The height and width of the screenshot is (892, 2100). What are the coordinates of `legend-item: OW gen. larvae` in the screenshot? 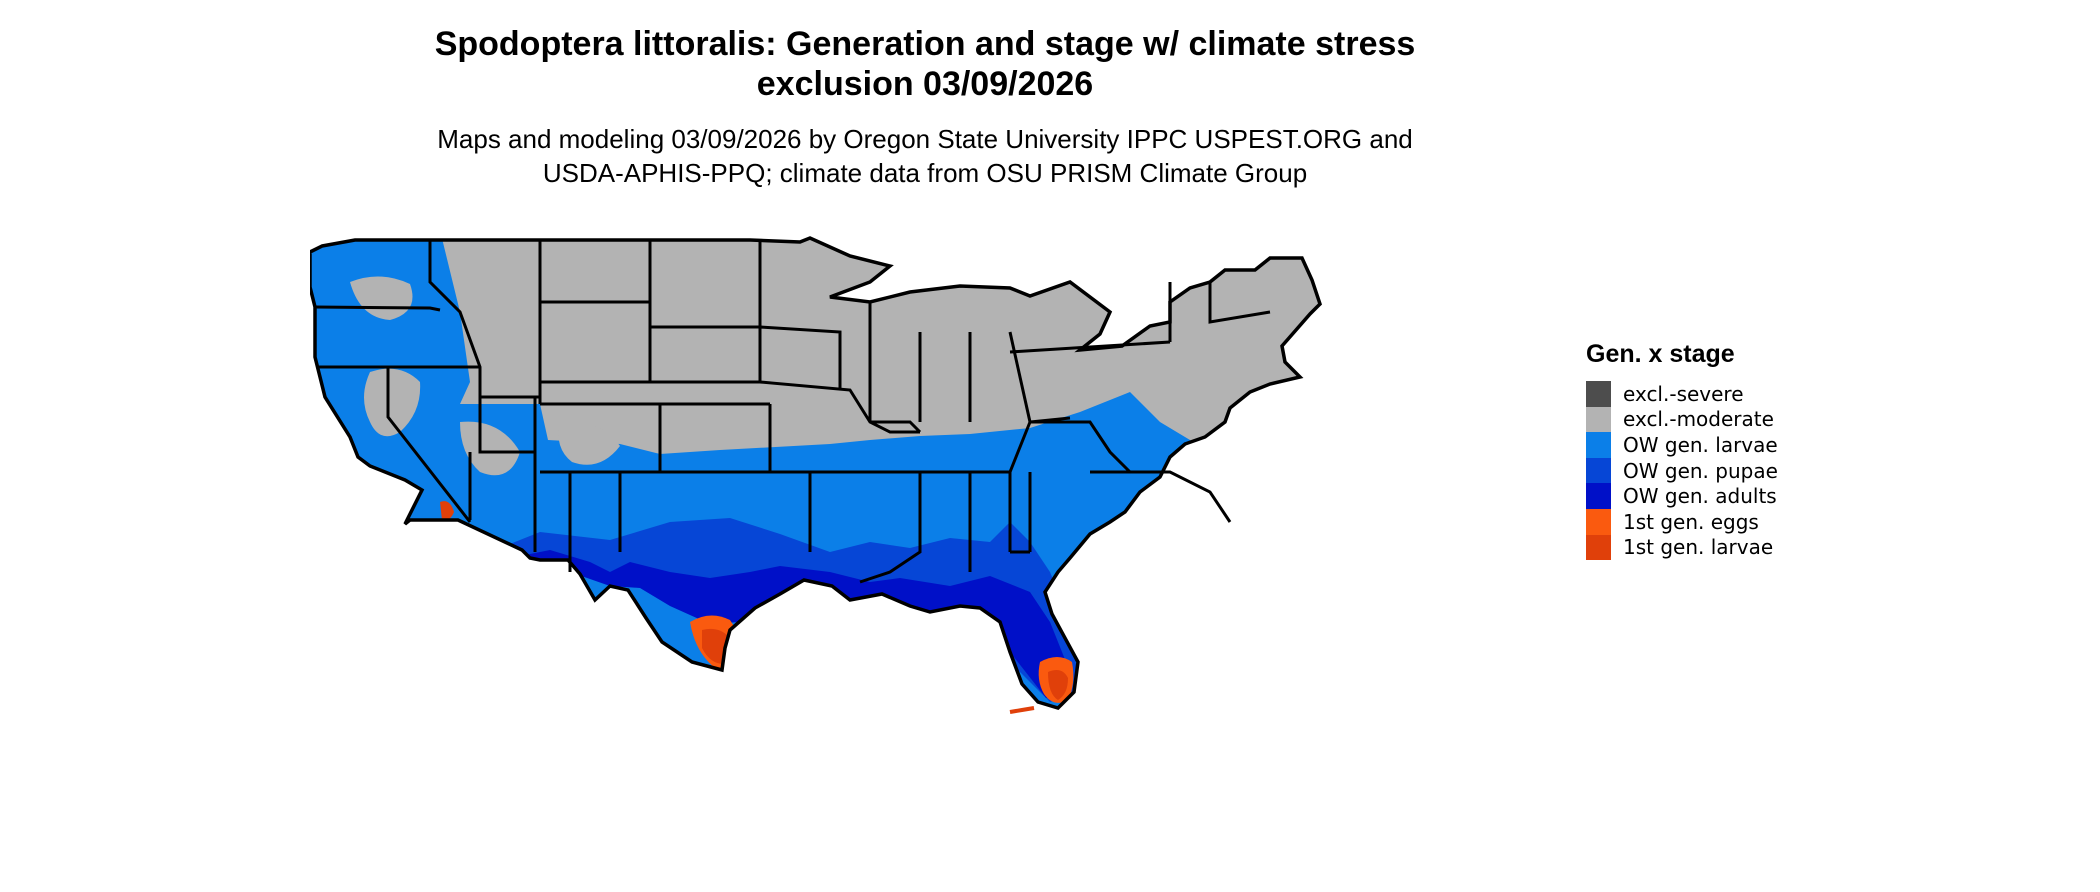 It's located at (1682, 445).